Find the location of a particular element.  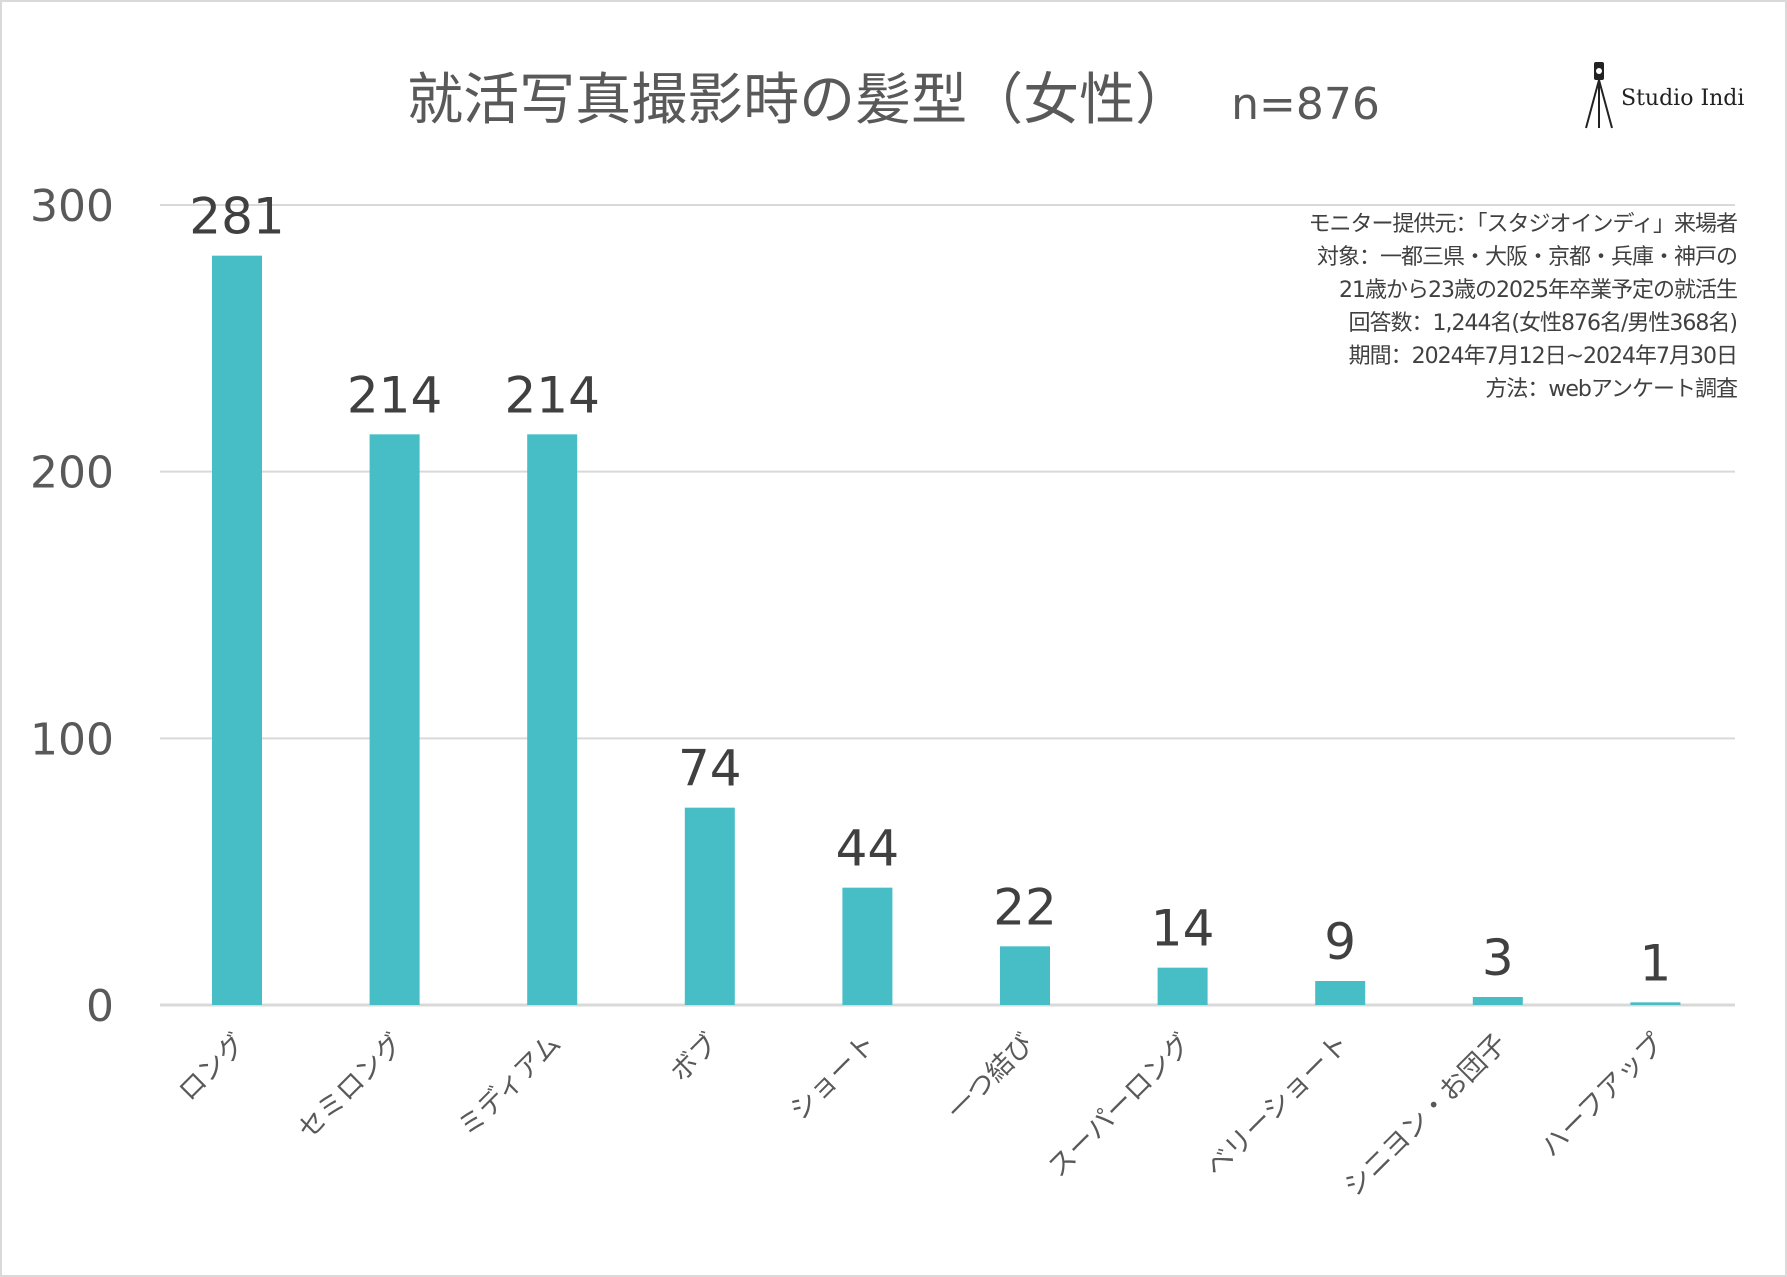

y-tick-label: 200 is located at coordinates (72, 473).